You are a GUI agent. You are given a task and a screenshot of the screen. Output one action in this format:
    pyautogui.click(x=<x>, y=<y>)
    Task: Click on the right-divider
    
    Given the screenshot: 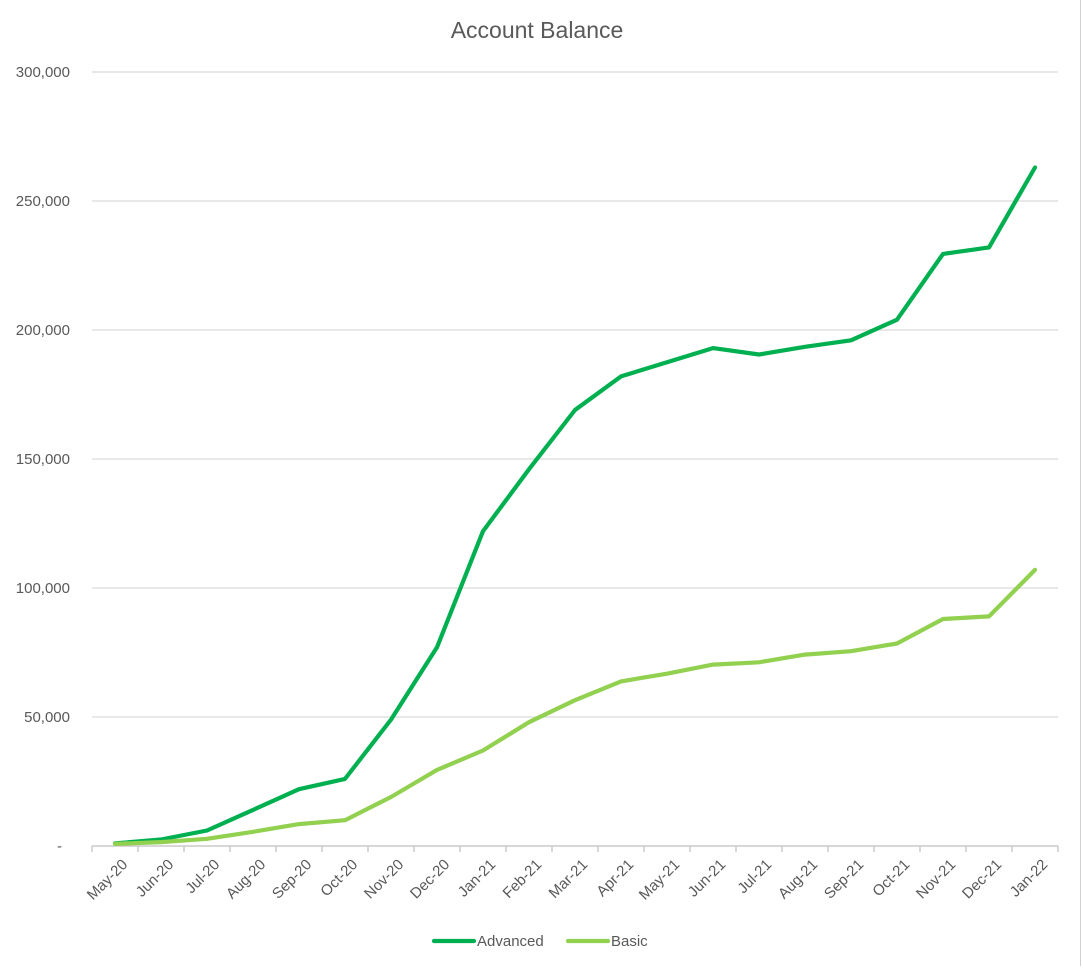 What is the action you would take?
    pyautogui.click(x=1080, y=483)
    